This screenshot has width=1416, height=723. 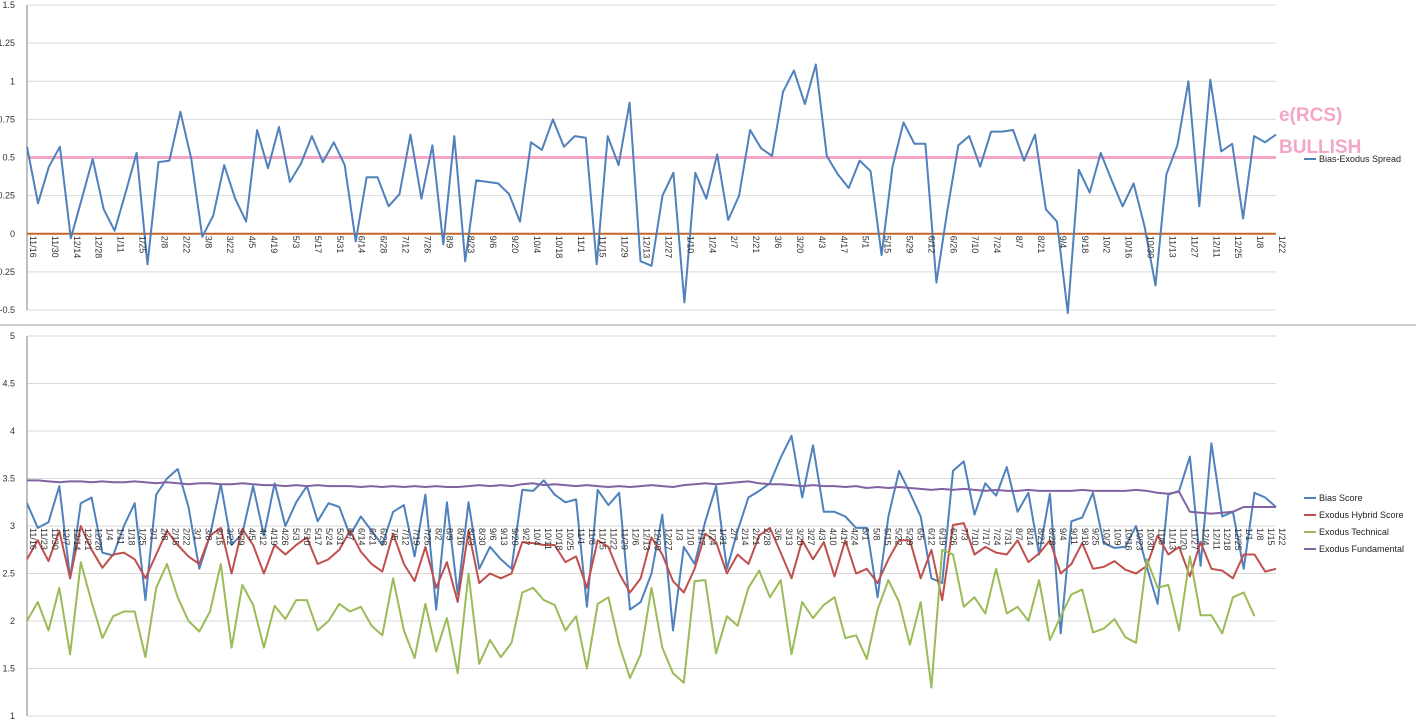 What do you see at coordinates (1352, 159) in the screenshot?
I see `top-legend: Bias-Exodus Spread` at bounding box center [1352, 159].